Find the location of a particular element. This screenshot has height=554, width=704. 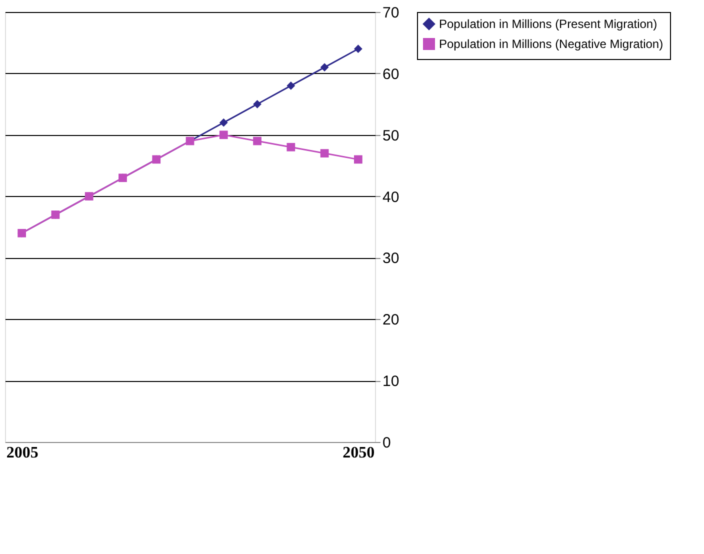

legend-label: Population in Millions (Present Migration) is located at coordinates (548, 24).